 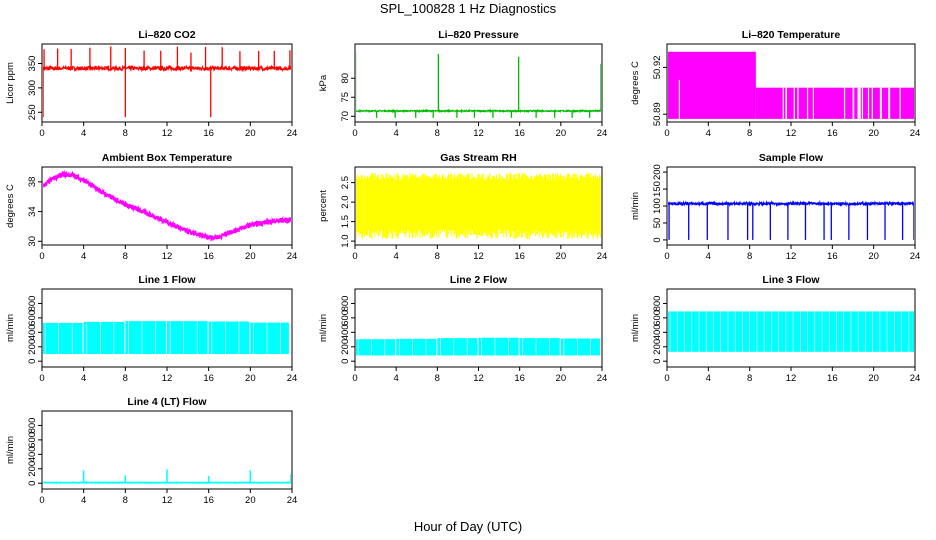 What do you see at coordinates (32, 64) in the screenshot?
I see `y-tick-label: 350` at bounding box center [32, 64].